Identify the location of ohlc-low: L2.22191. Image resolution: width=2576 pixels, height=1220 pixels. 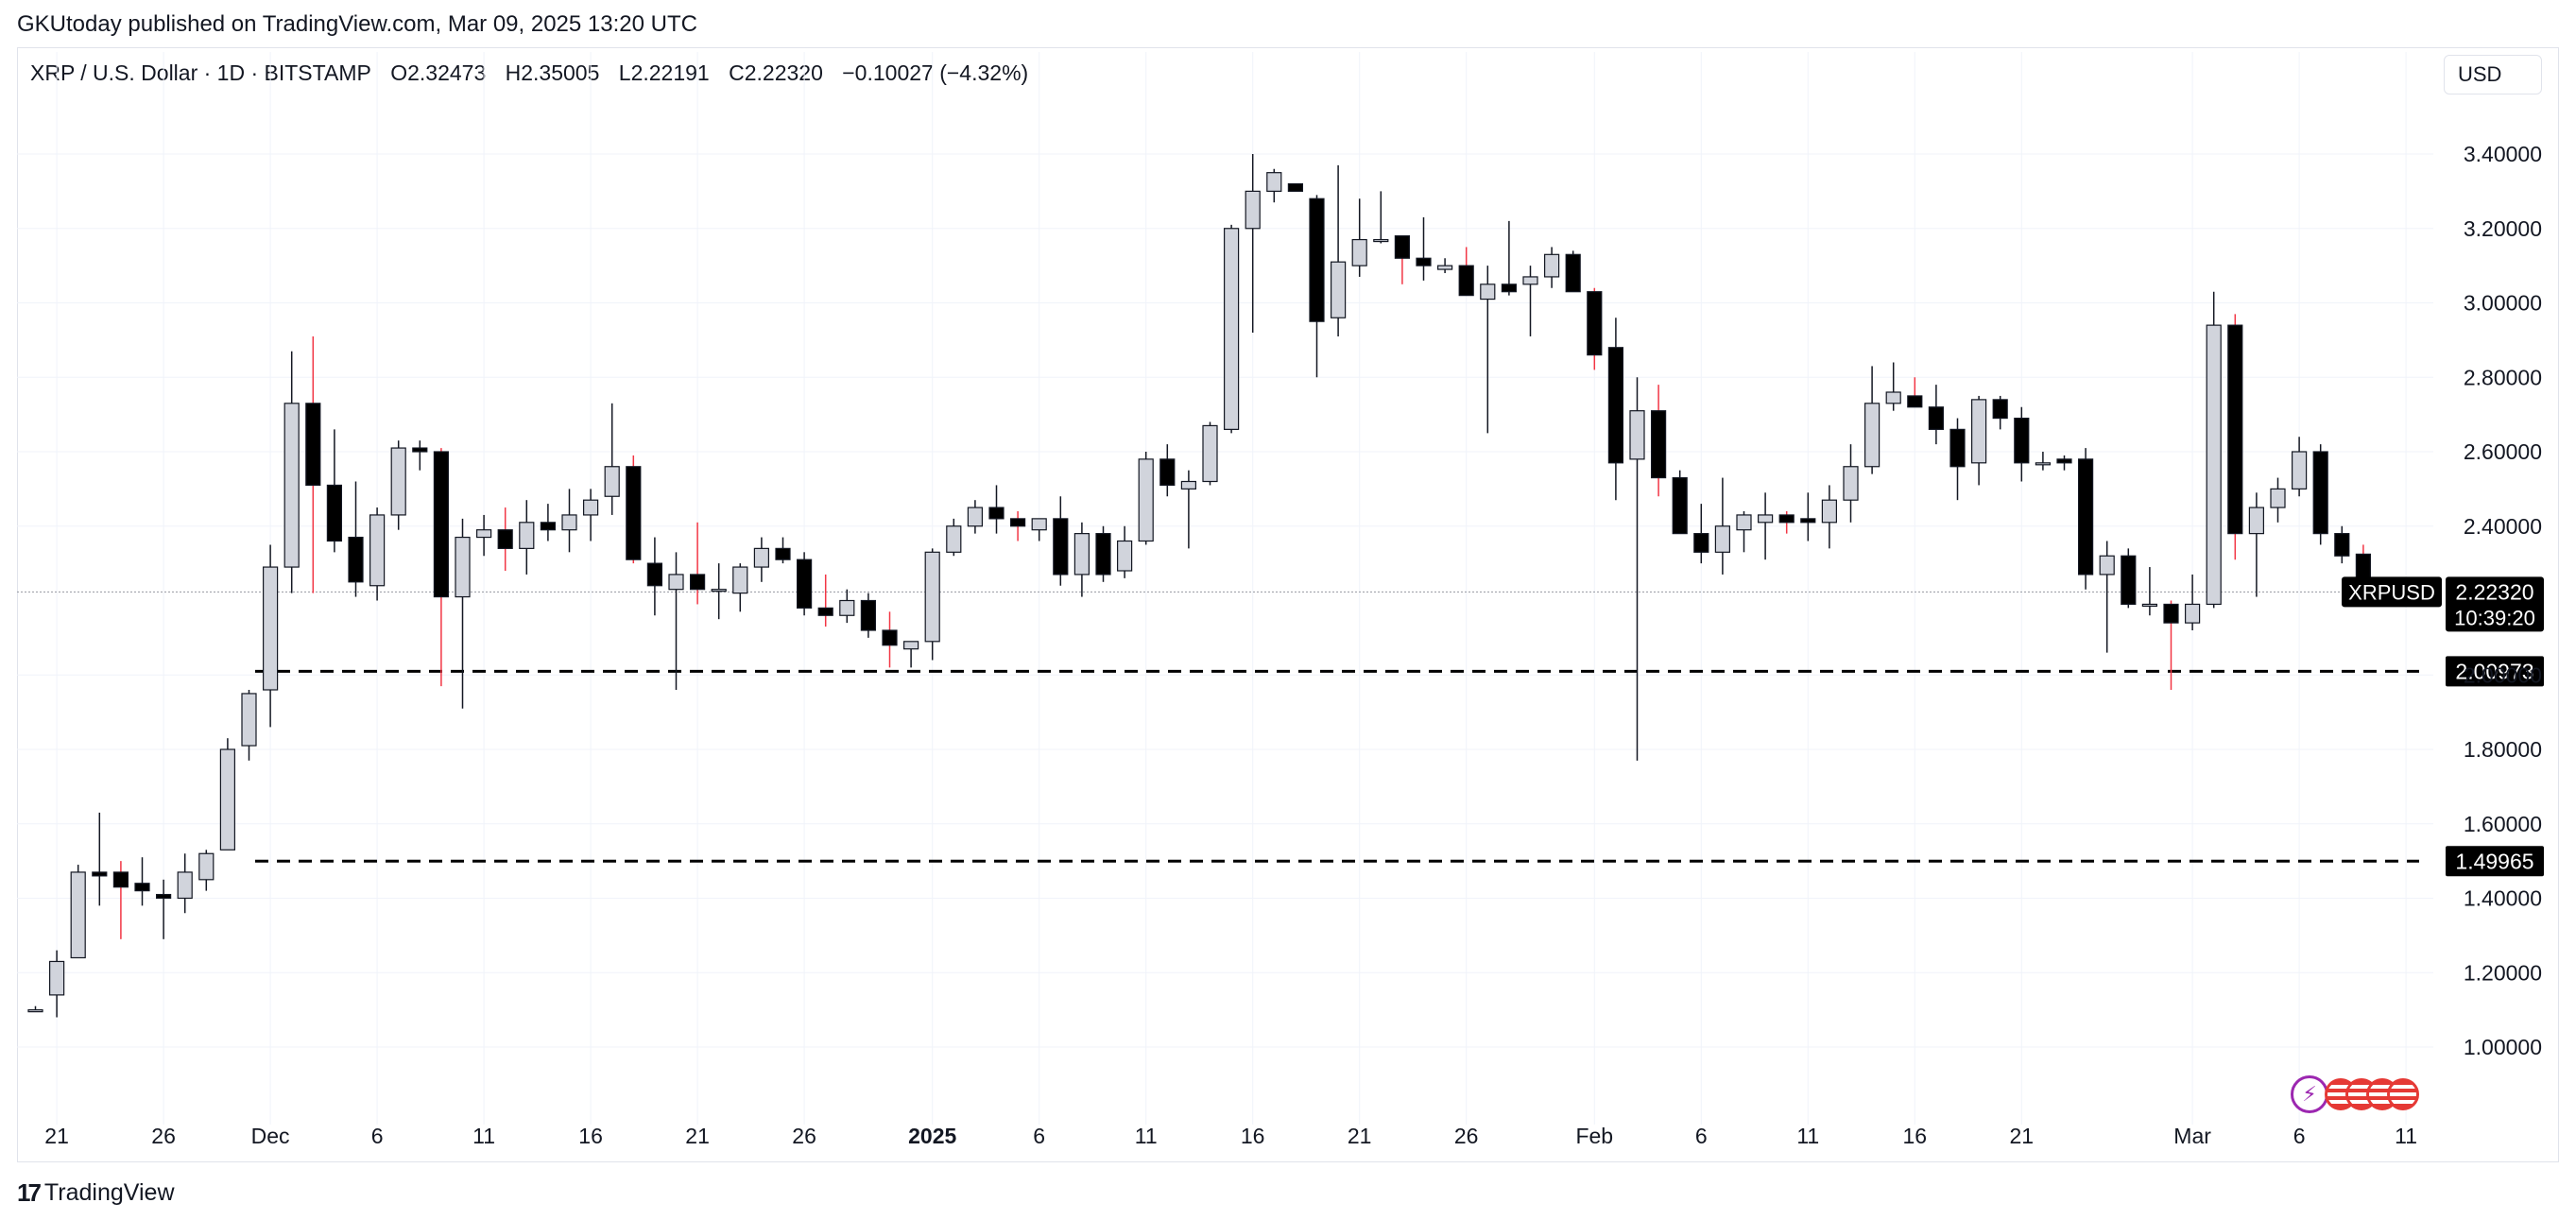
(664, 72).